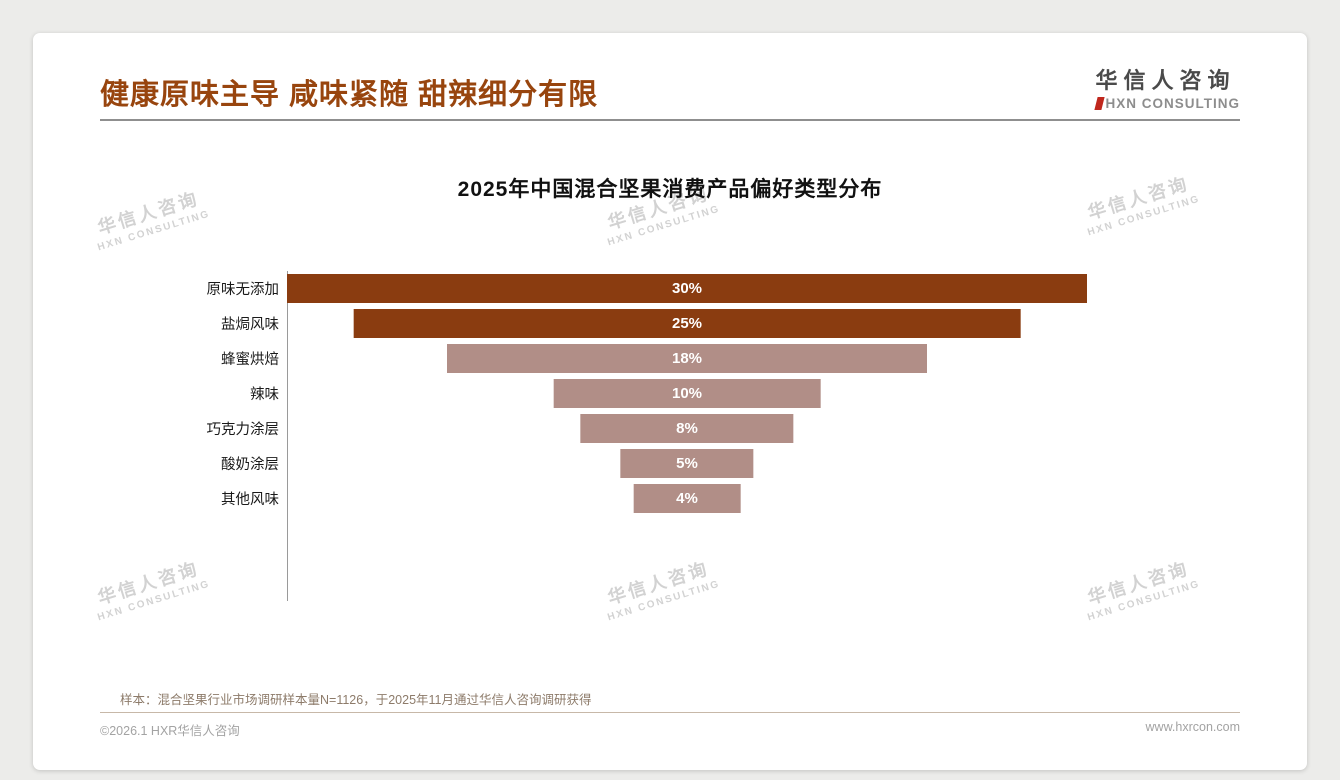  I want to click on chart-row: 其他风味 4%, so click(630, 498).